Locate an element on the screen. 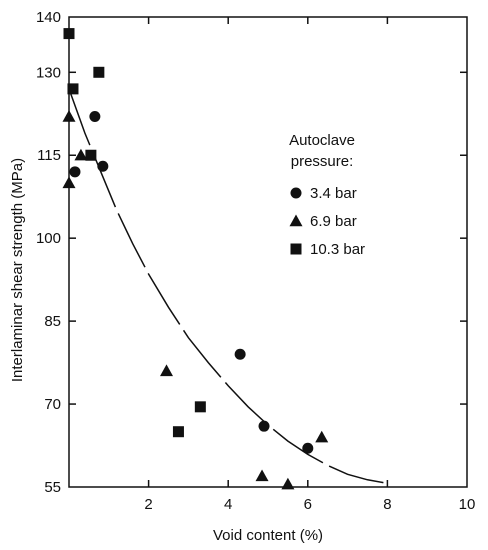  legend-title-line: Autoclave is located at coordinates (322, 140).